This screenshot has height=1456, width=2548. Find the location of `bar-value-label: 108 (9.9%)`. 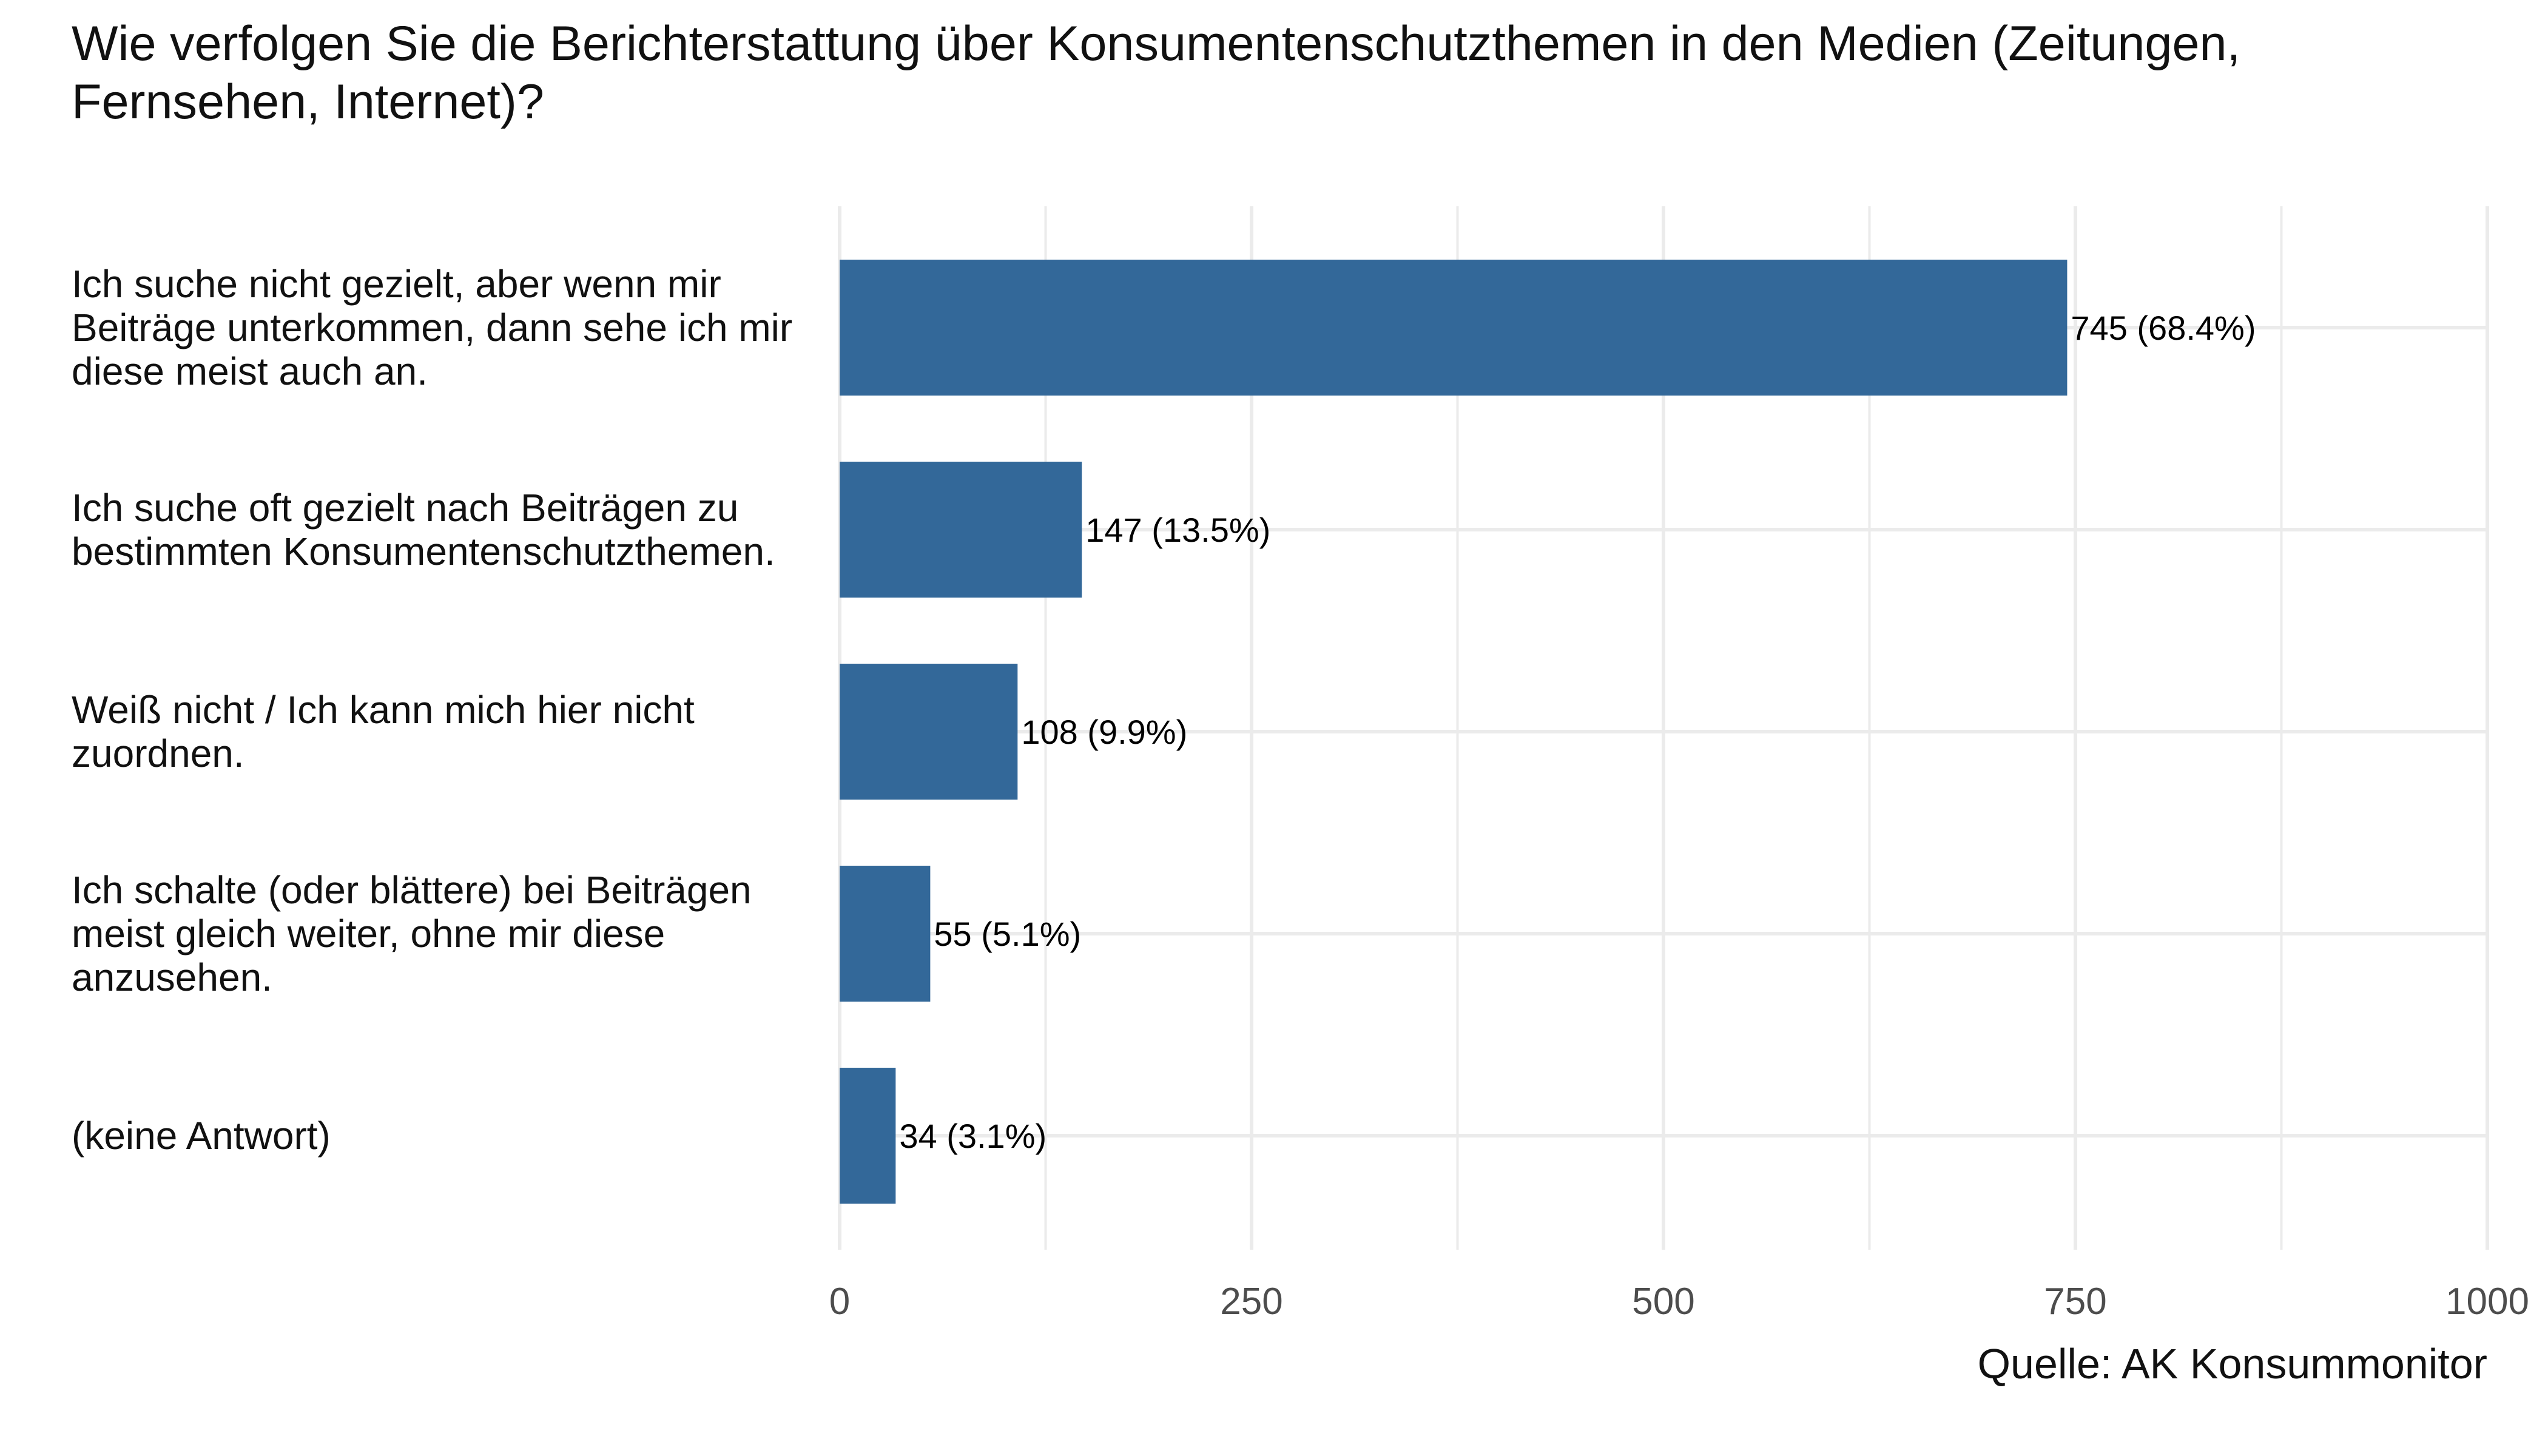

bar-value-label: 108 (9.9%) is located at coordinates (1104, 732).